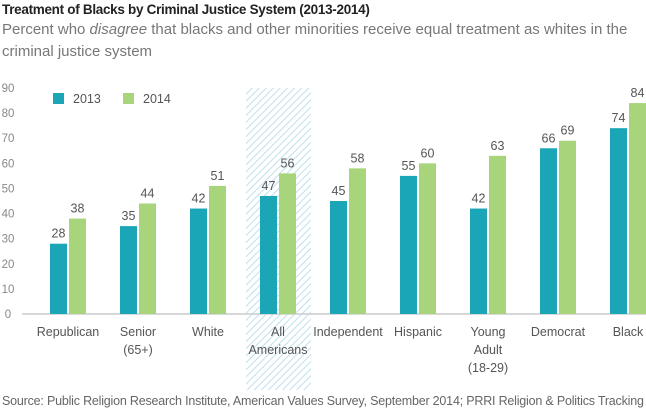 The height and width of the screenshot is (408, 646). I want to click on x-tick-label: White, so click(208, 332).